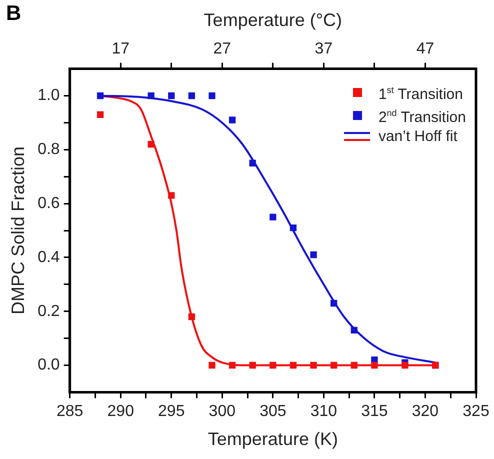 This screenshot has height=459, width=494. Describe the element at coordinates (273, 411) in the screenshot. I see `x-tick-label: 305` at that location.